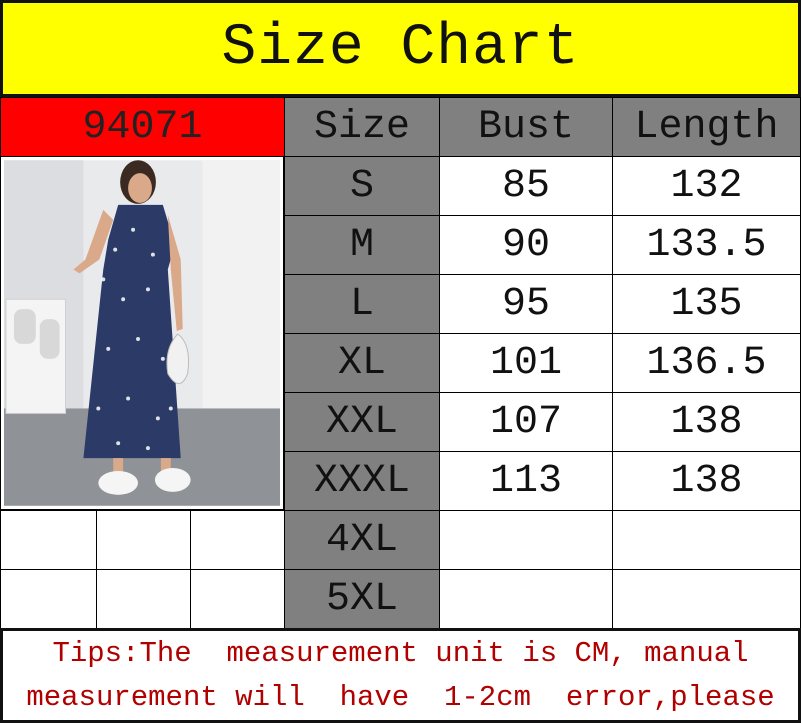 The width and height of the screenshot is (801, 723). Describe the element at coordinates (362, 363) in the screenshot. I see `cell-size: XL` at that location.